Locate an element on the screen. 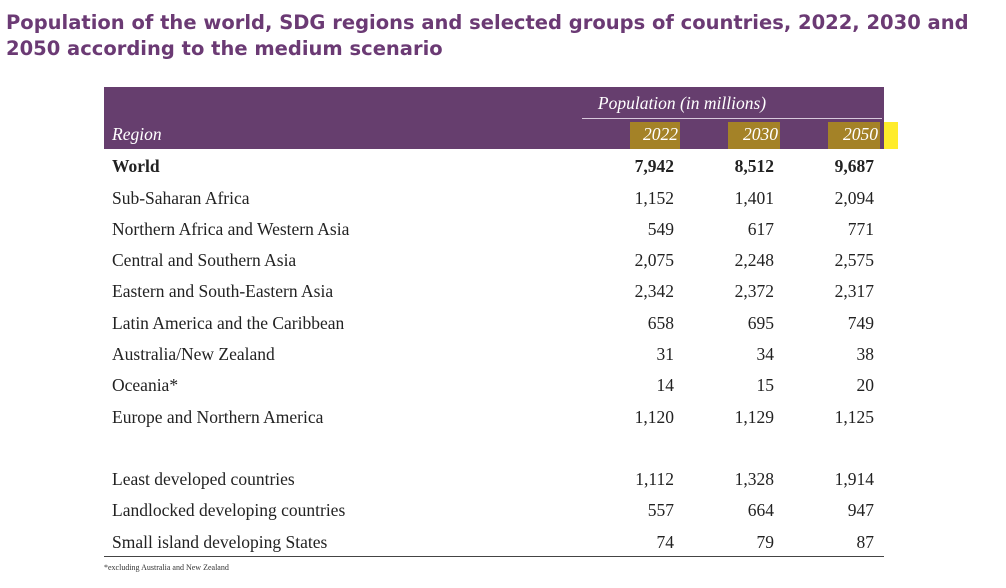 This screenshot has height=588, width=1006. region-name: Small island developing States is located at coordinates (220, 542).